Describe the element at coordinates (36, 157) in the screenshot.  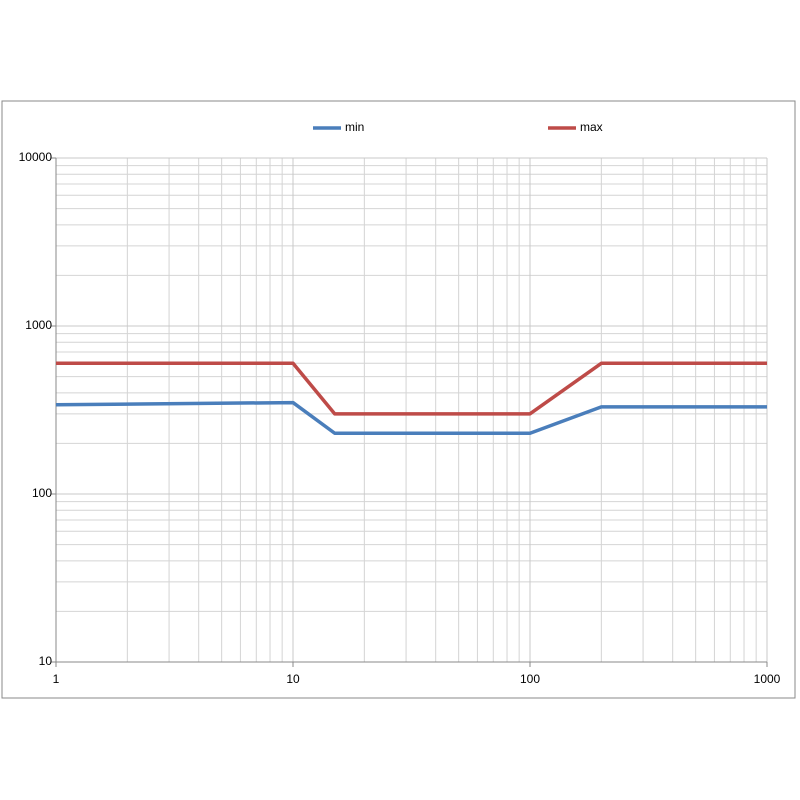
I see `y-tick-label: 10000` at that location.